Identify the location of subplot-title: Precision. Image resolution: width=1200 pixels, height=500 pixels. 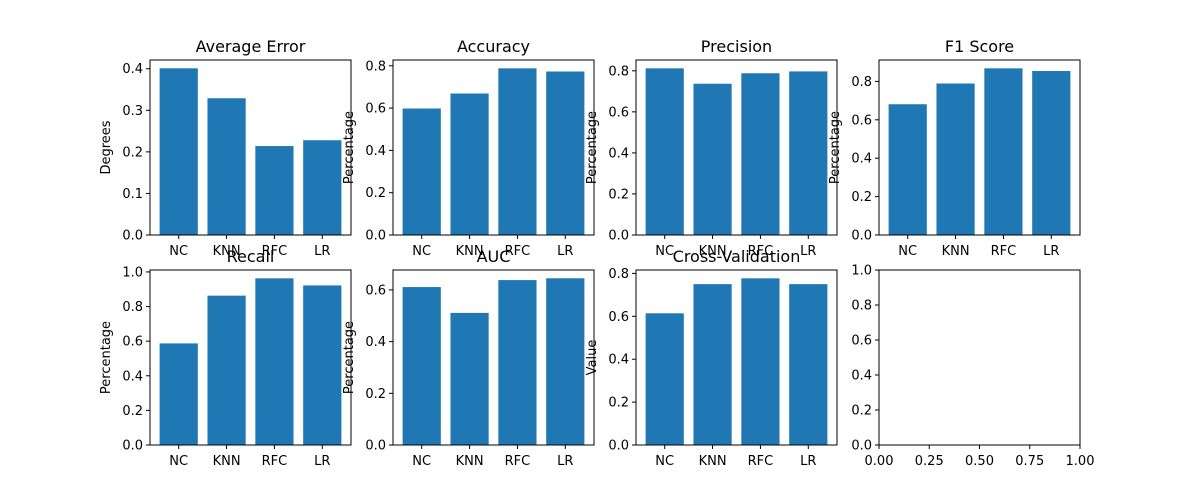
(736, 46).